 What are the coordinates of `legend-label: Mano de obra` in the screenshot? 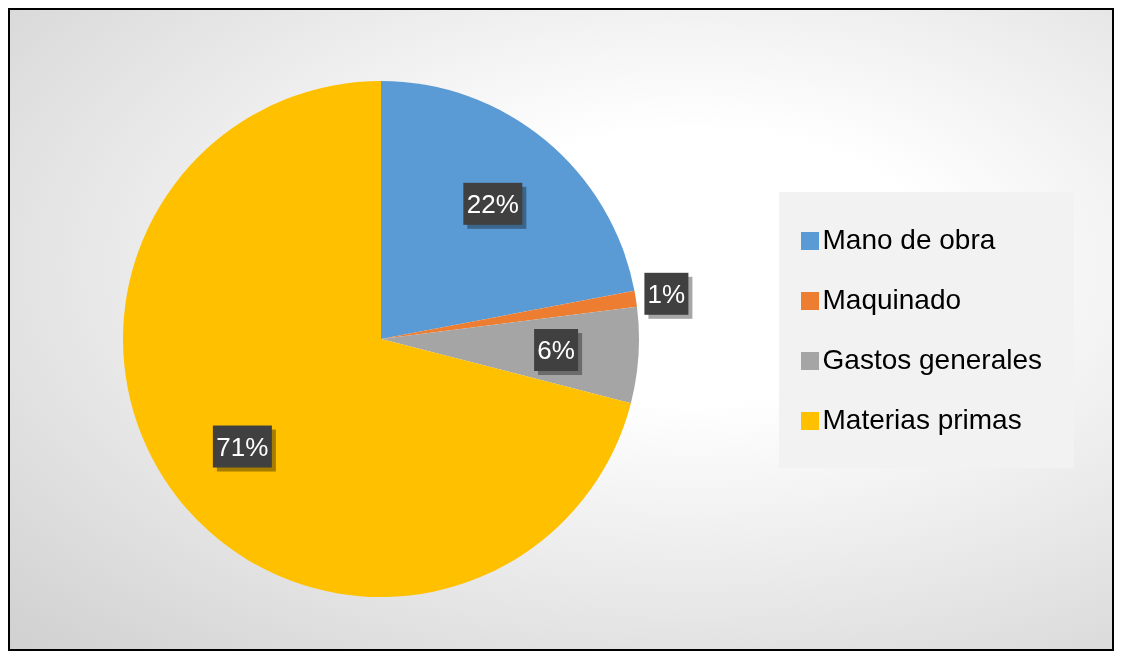 It's located at (909, 239).